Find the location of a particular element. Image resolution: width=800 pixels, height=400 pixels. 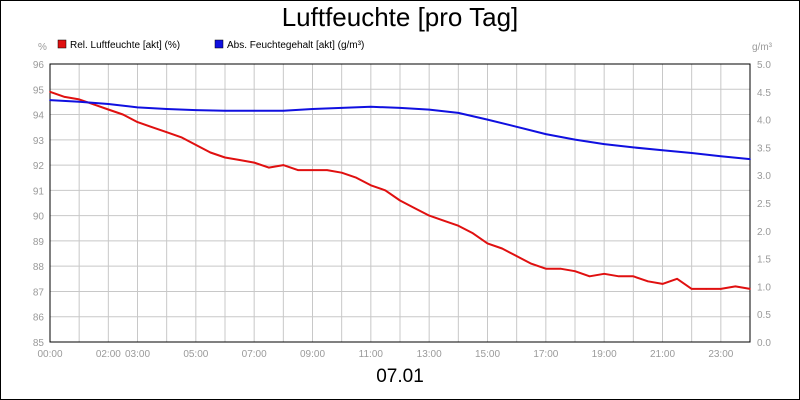

y-right-tick-label: 1.0 is located at coordinates (764, 287).